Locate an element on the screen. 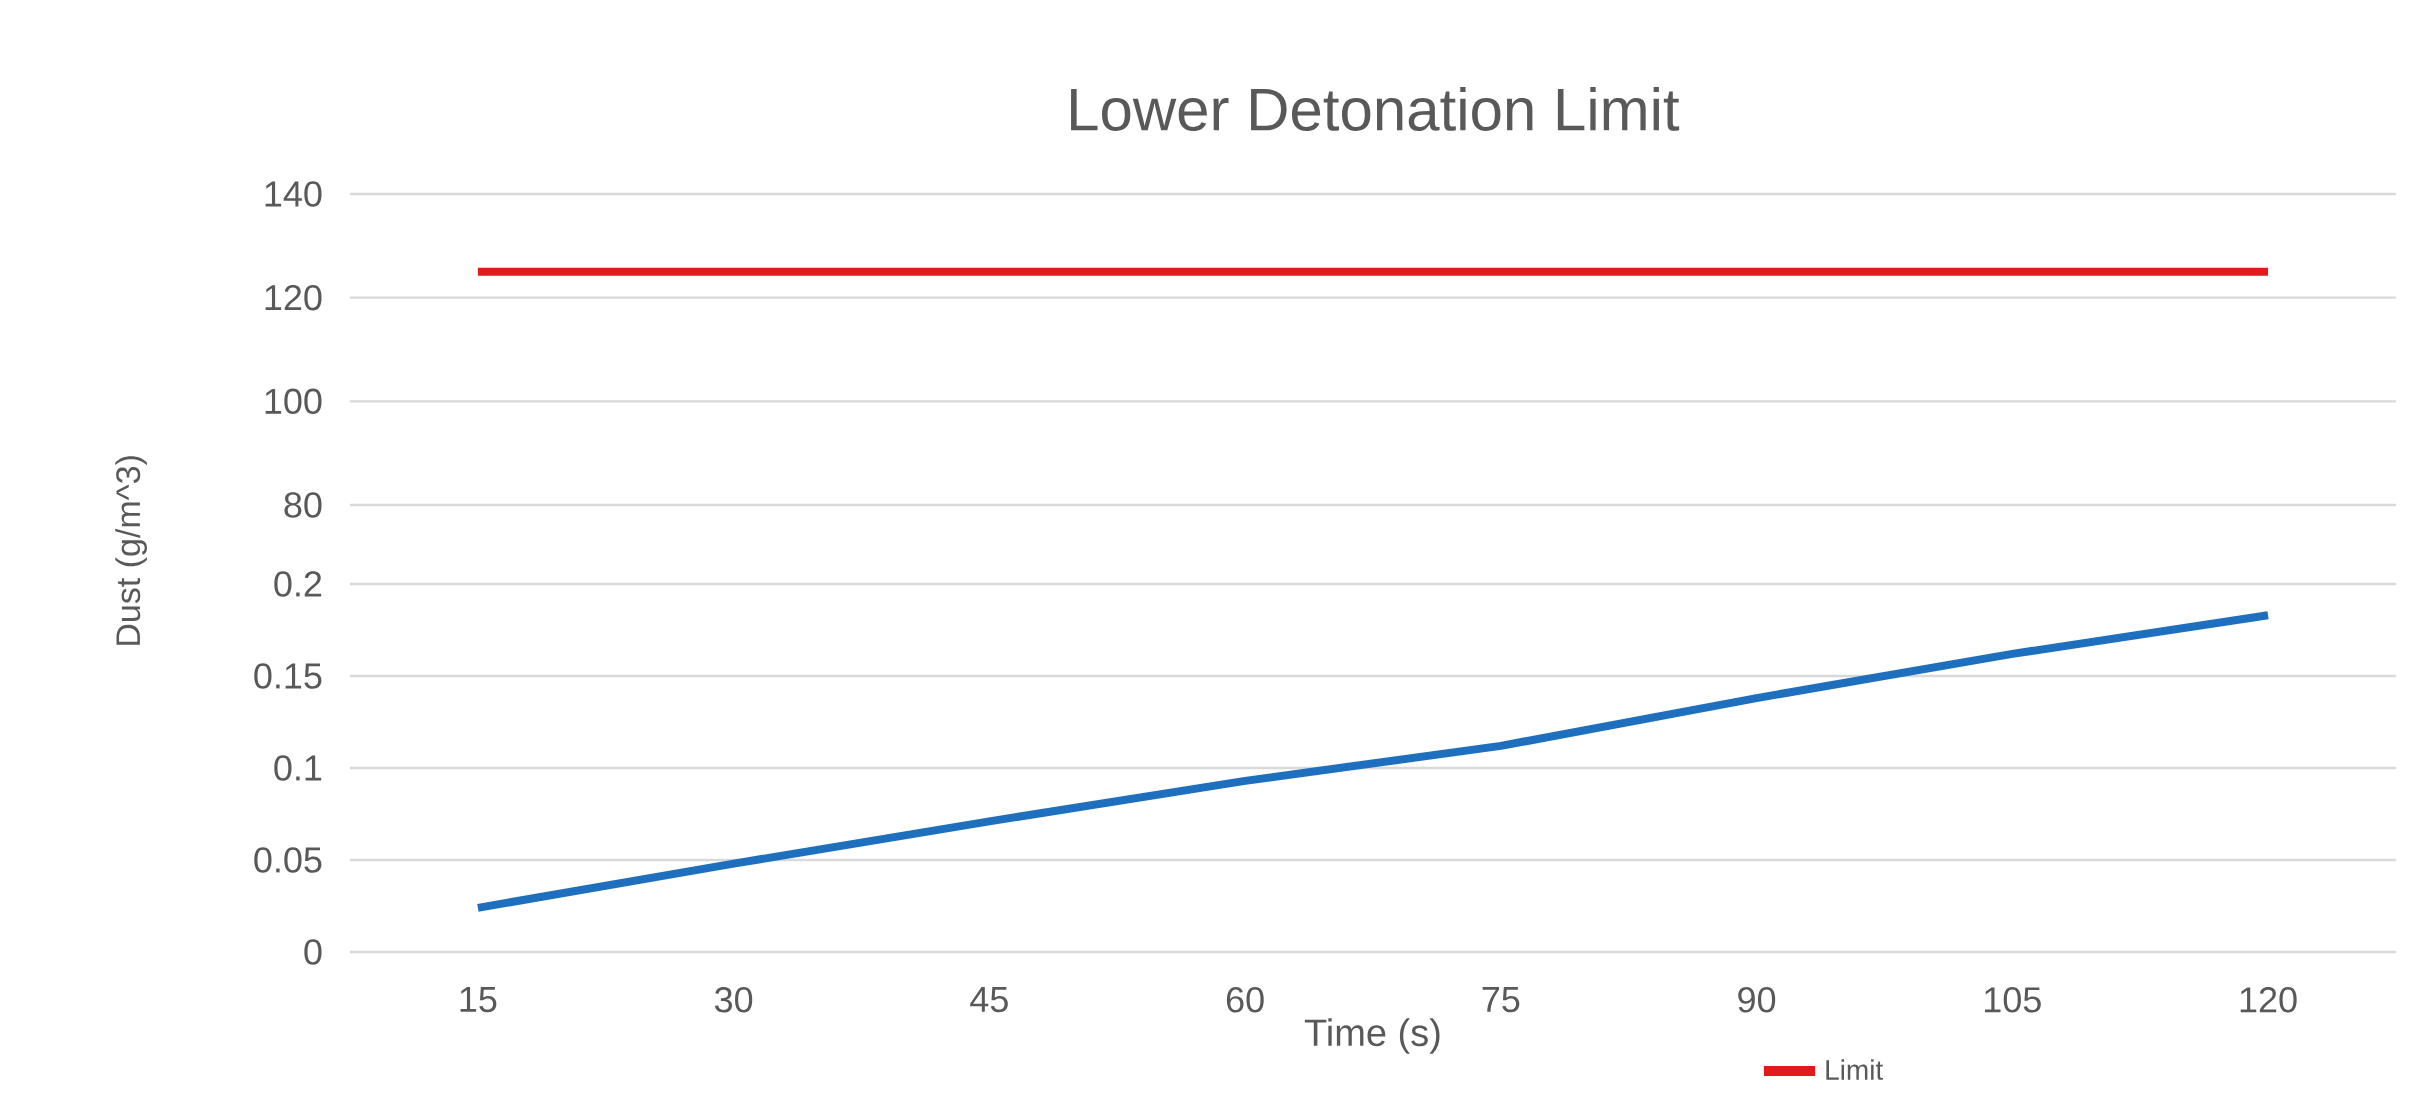 The image size is (2432, 1097). x-tick-label: 60 is located at coordinates (1245, 1000).